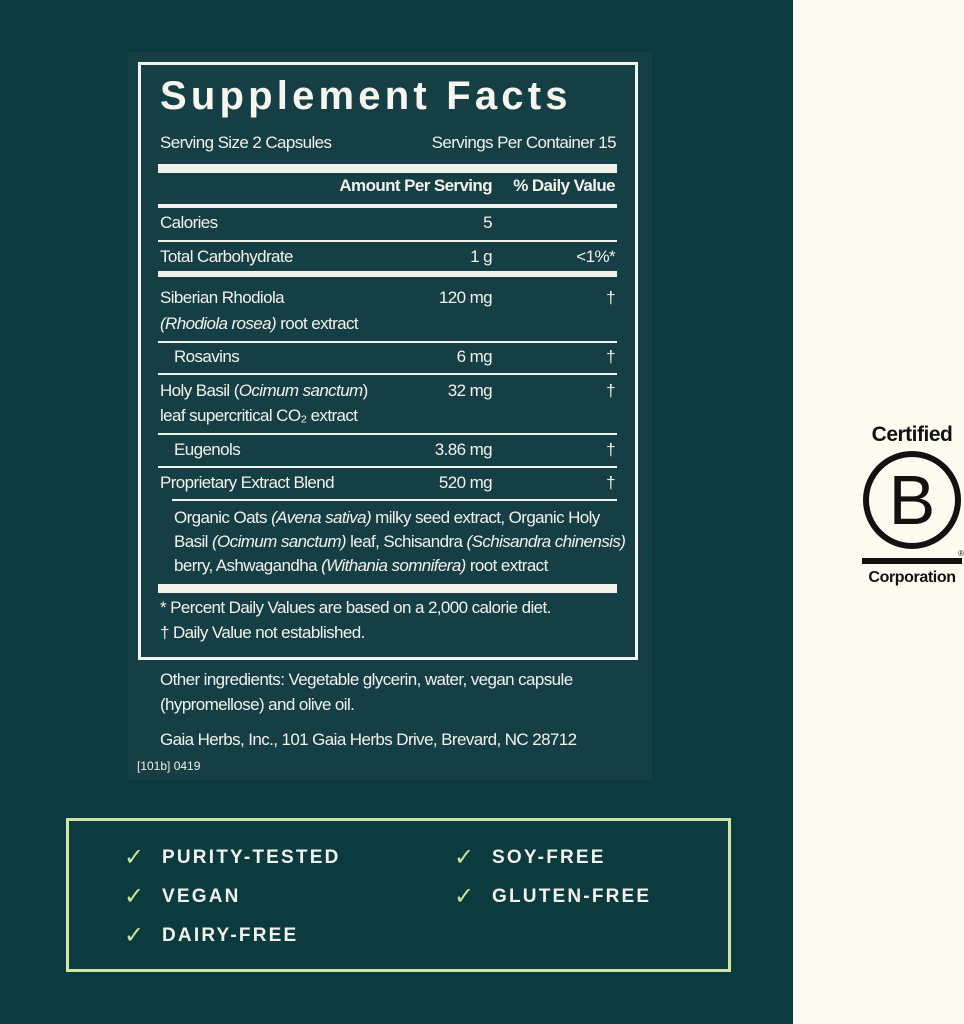 The image size is (964, 1024). I want to click on claim-label: SOY-FREE, so click(549, 857).